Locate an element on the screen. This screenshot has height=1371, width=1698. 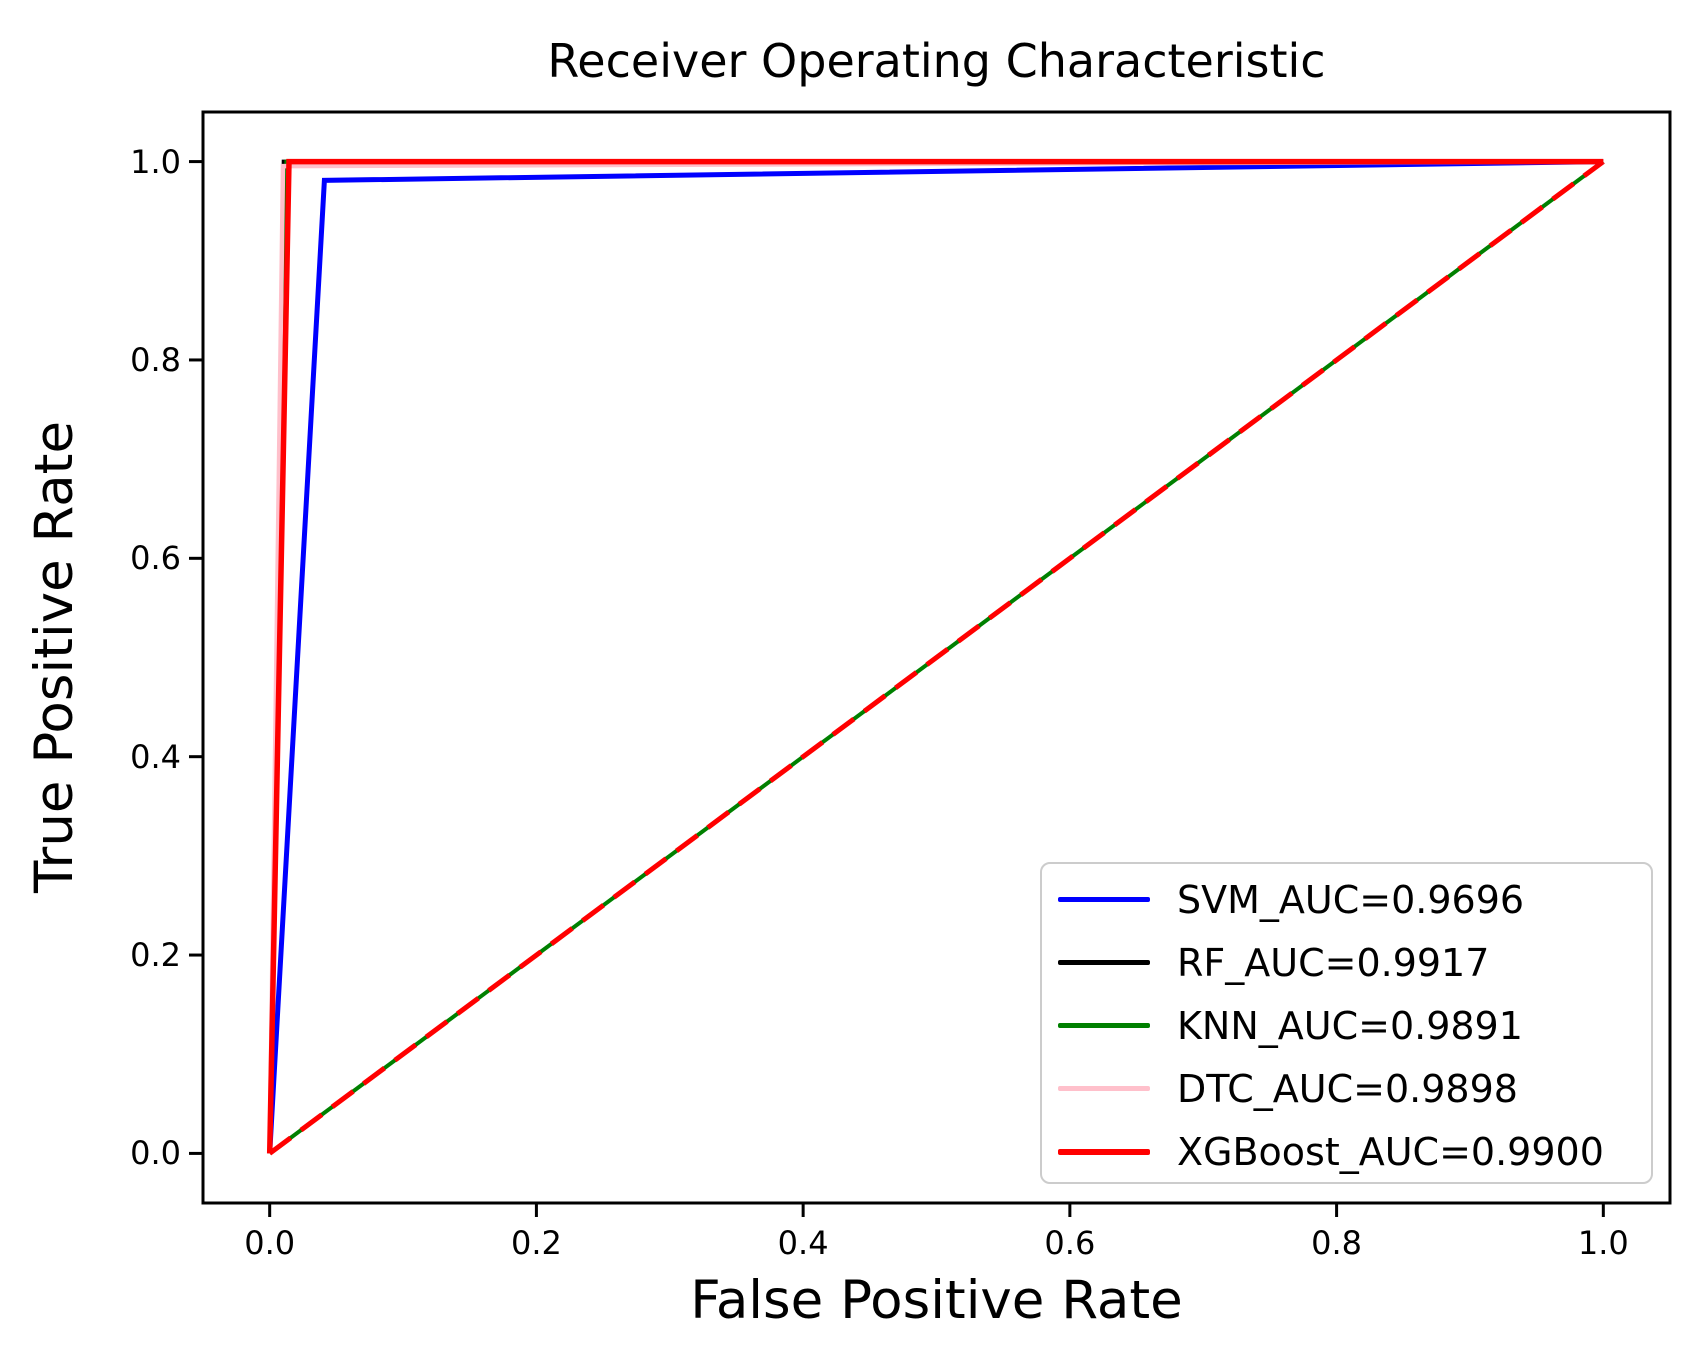
x-tick-label-0.8: 0.8 is located at coordinates (1337, 1243).